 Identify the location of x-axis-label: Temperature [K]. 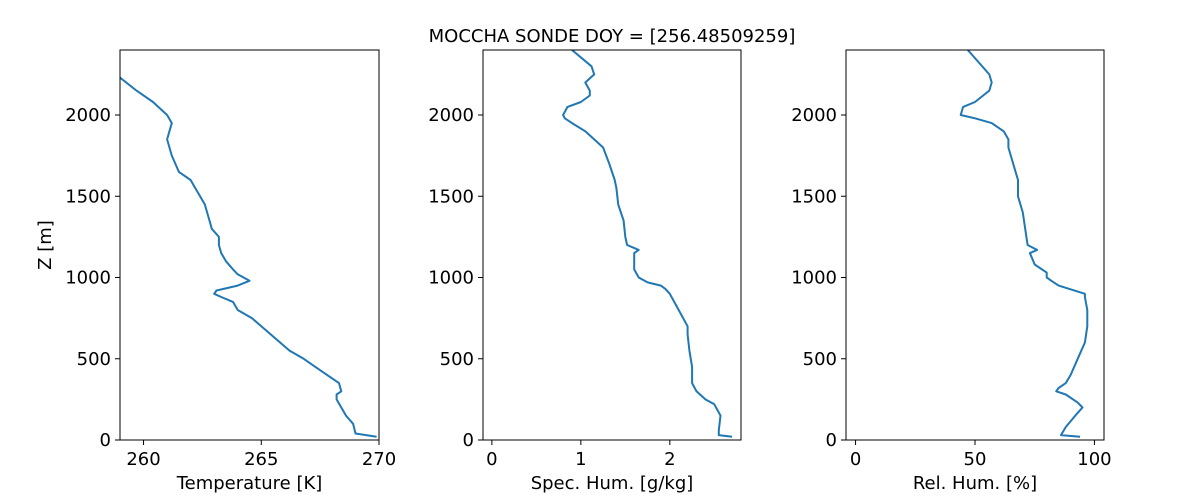
(249, 483).